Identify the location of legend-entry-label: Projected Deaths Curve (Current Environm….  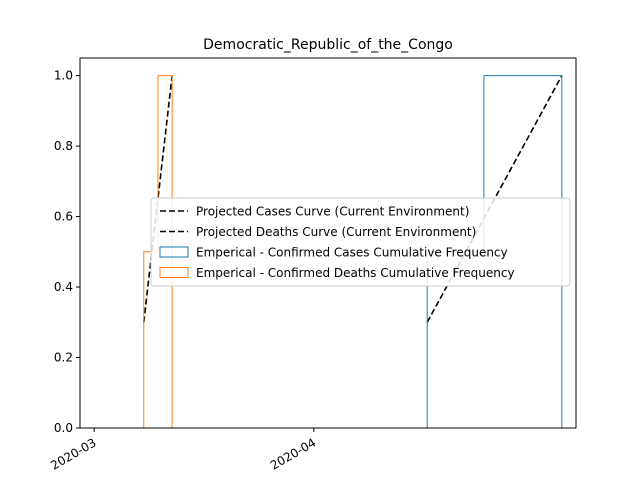
(336, 232).